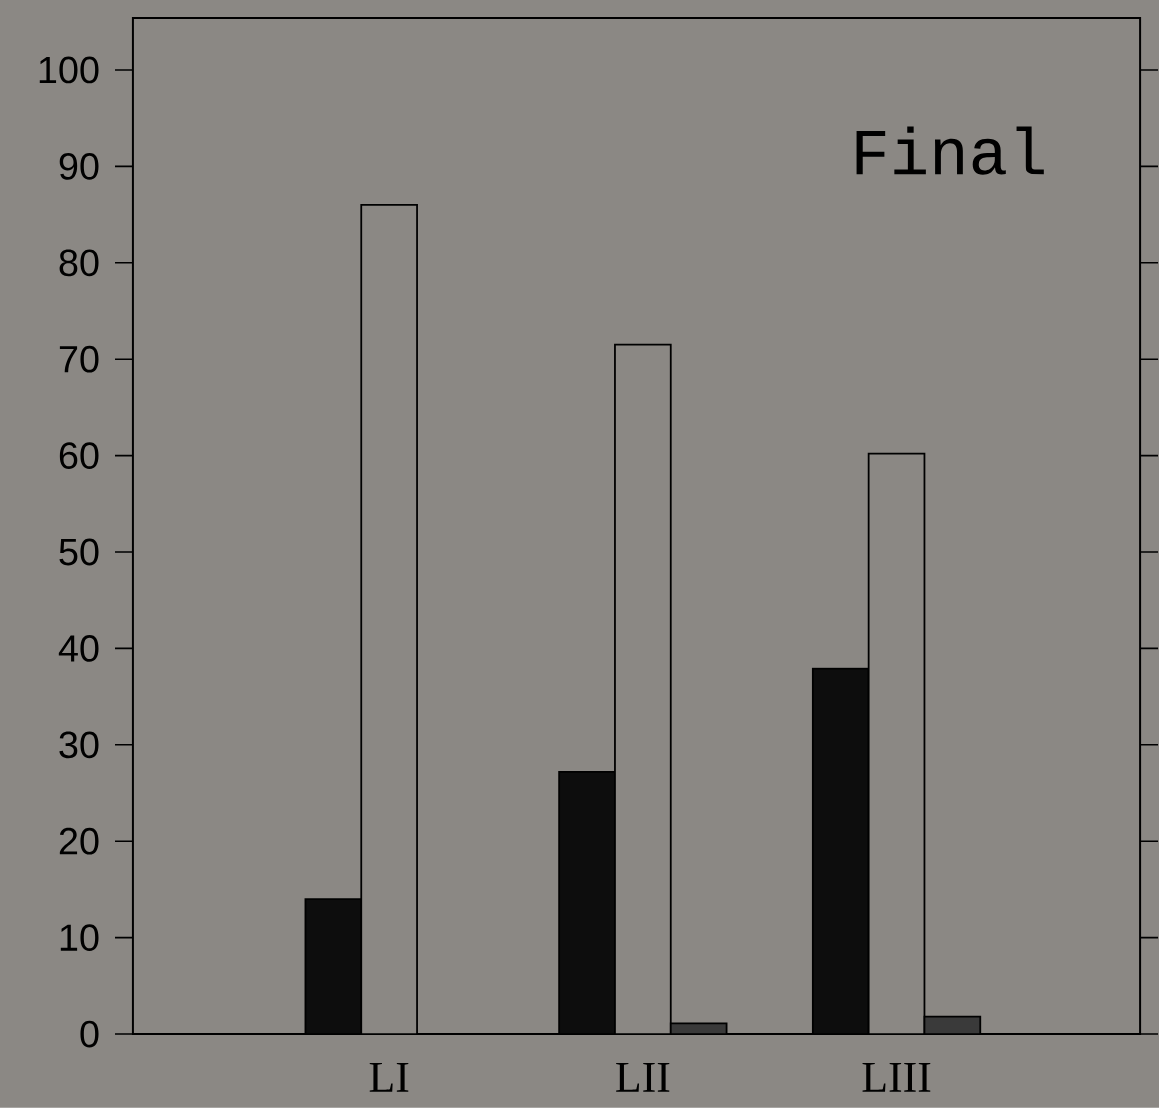 The image size is (1159, 1108). I want to click on y-tick-label: 40, so click(78, 648).